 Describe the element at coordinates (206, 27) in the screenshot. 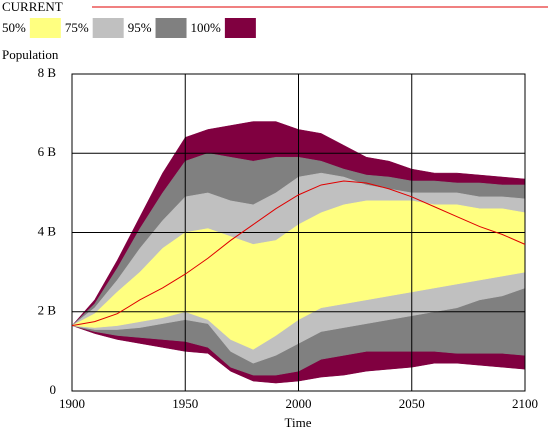

I see `legend-label: 100%` at that location.